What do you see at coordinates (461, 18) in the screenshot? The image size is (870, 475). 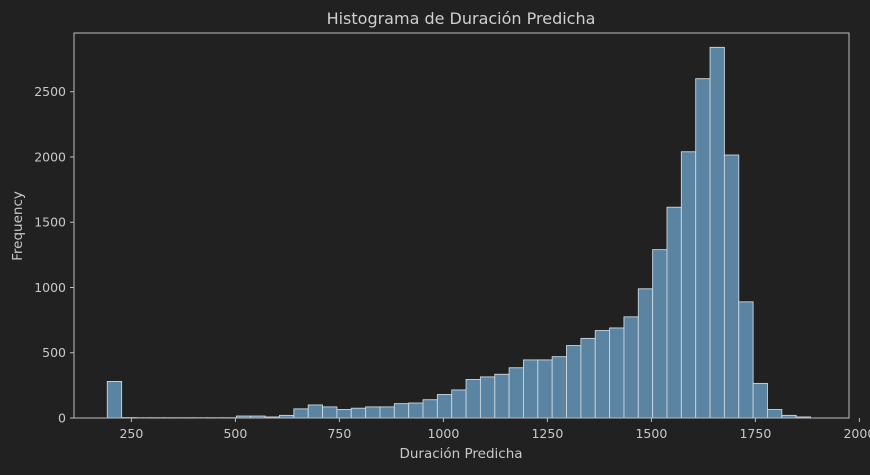 I see `chart-title: Histograma de Duración Predicha` at bounding box center [461, 18].